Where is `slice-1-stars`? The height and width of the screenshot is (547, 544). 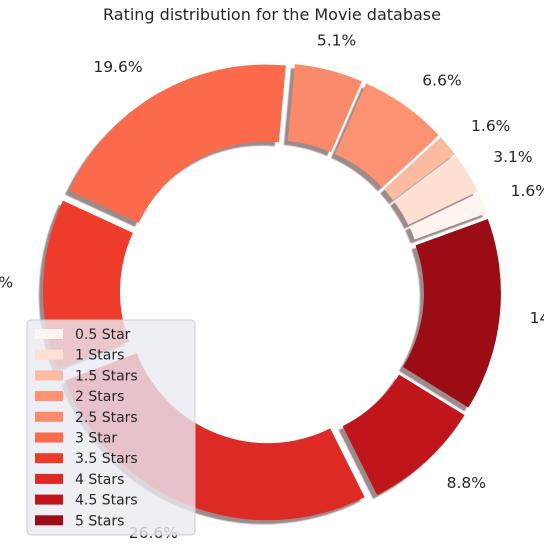
slice-1-stars is located at coordinates (436, 190).